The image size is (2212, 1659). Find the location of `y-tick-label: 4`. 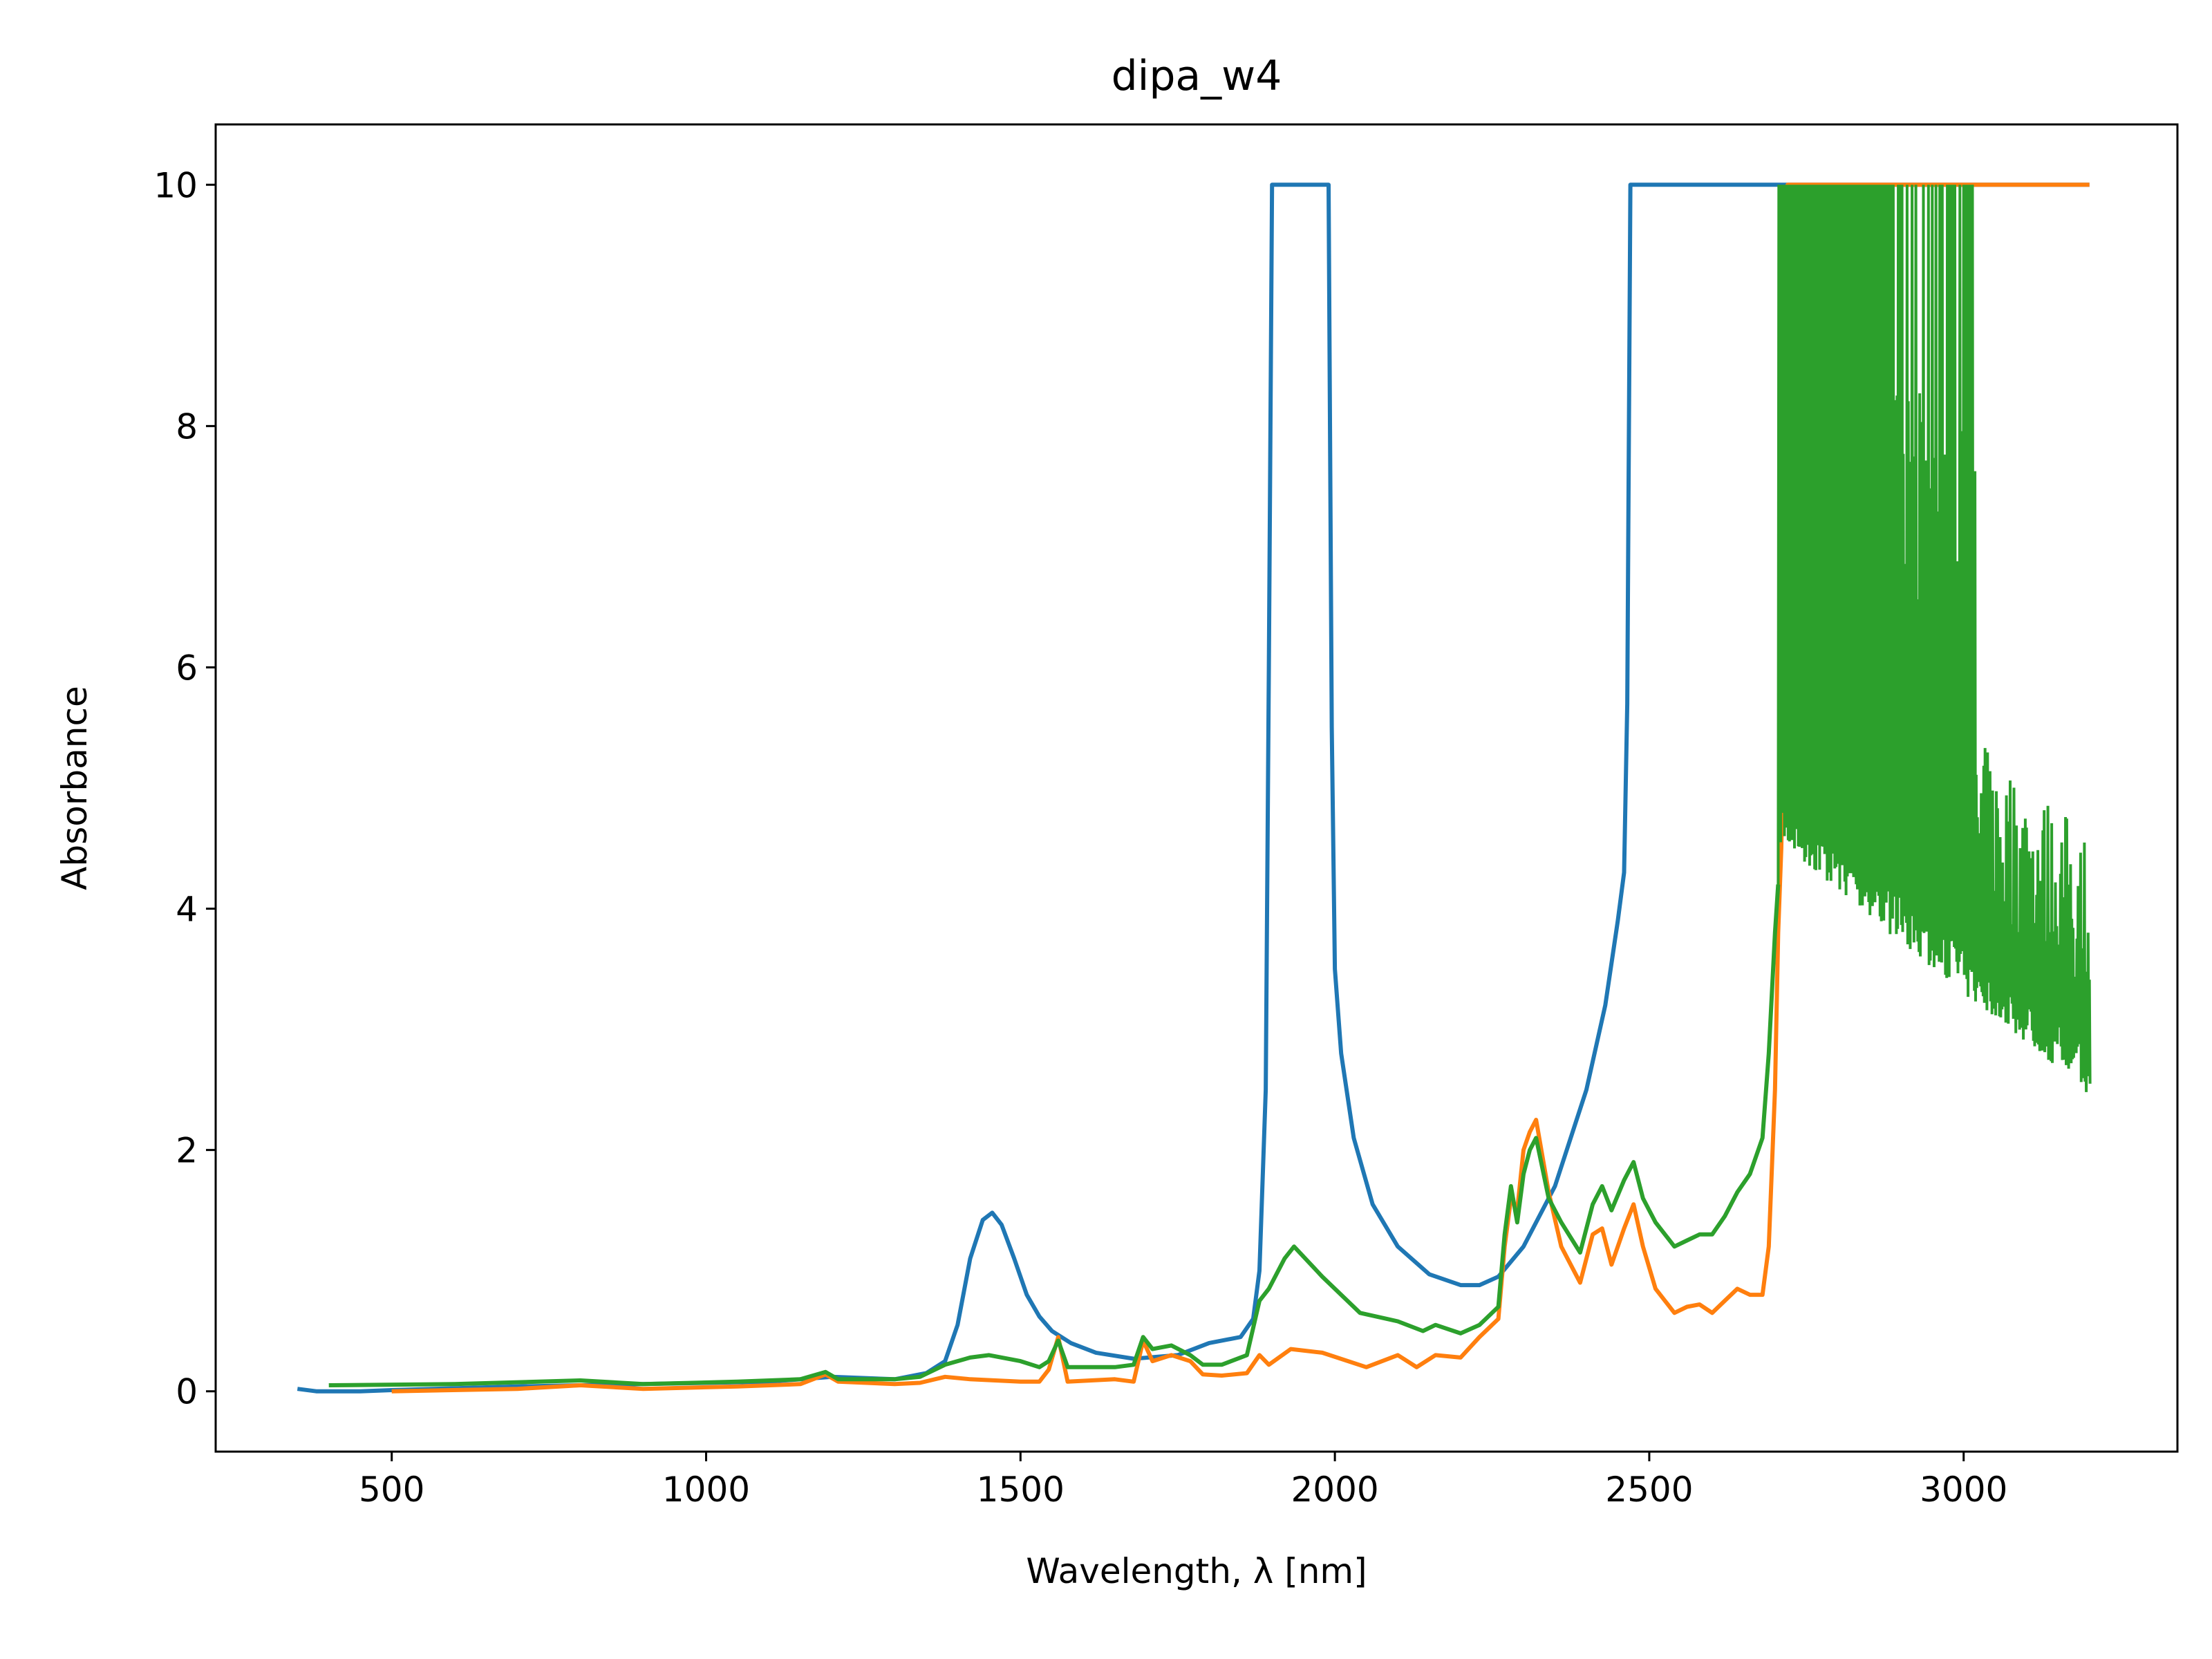

y-tick-label: 4 is located at coordinates (187, 910).